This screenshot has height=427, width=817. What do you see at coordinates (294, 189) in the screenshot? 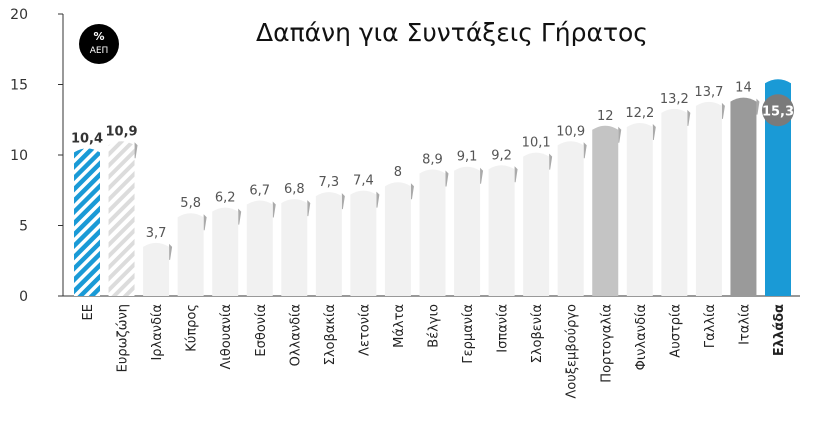
I see `value-label: 6,8` at bounding box center [294, 189].